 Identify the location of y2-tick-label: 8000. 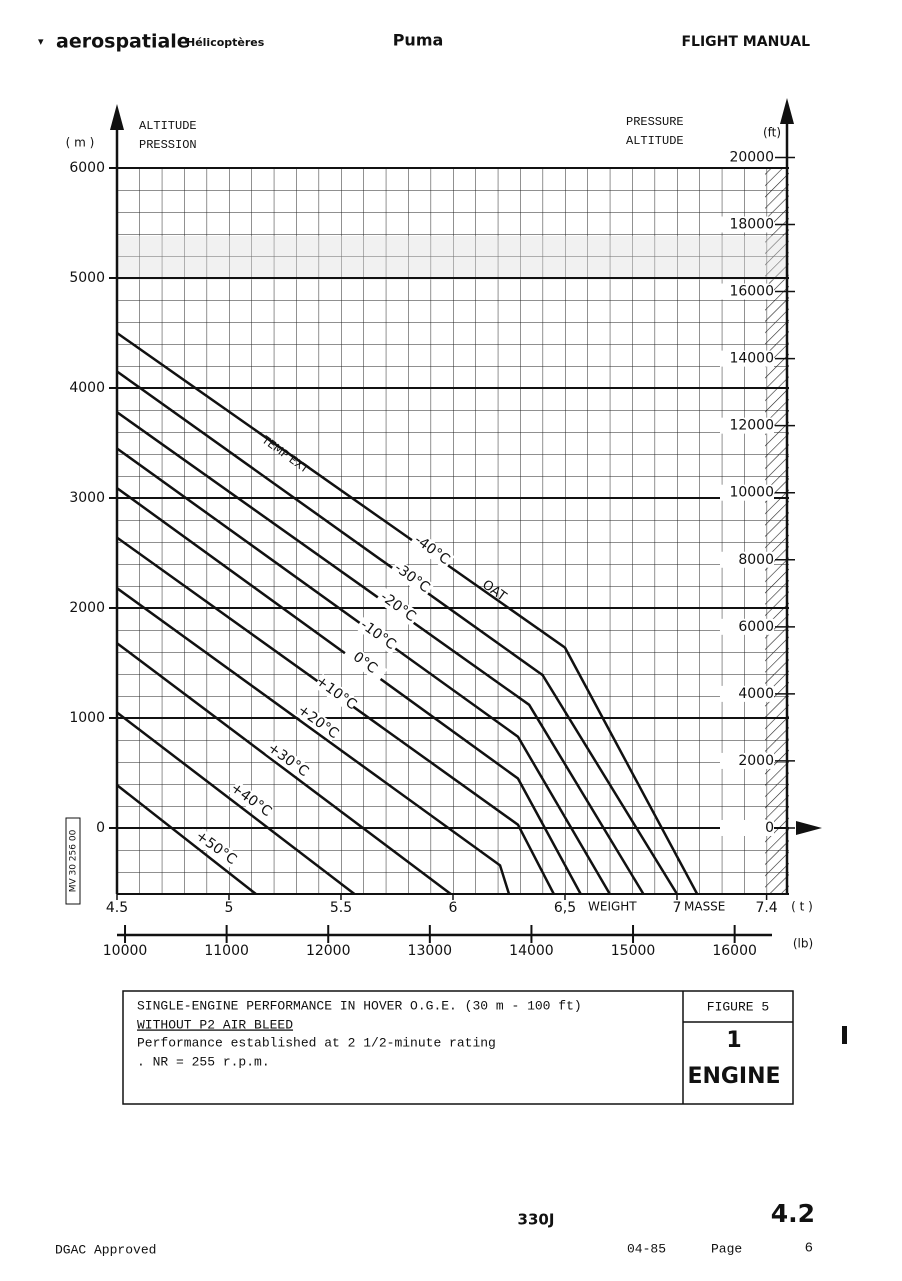
(756, 560).